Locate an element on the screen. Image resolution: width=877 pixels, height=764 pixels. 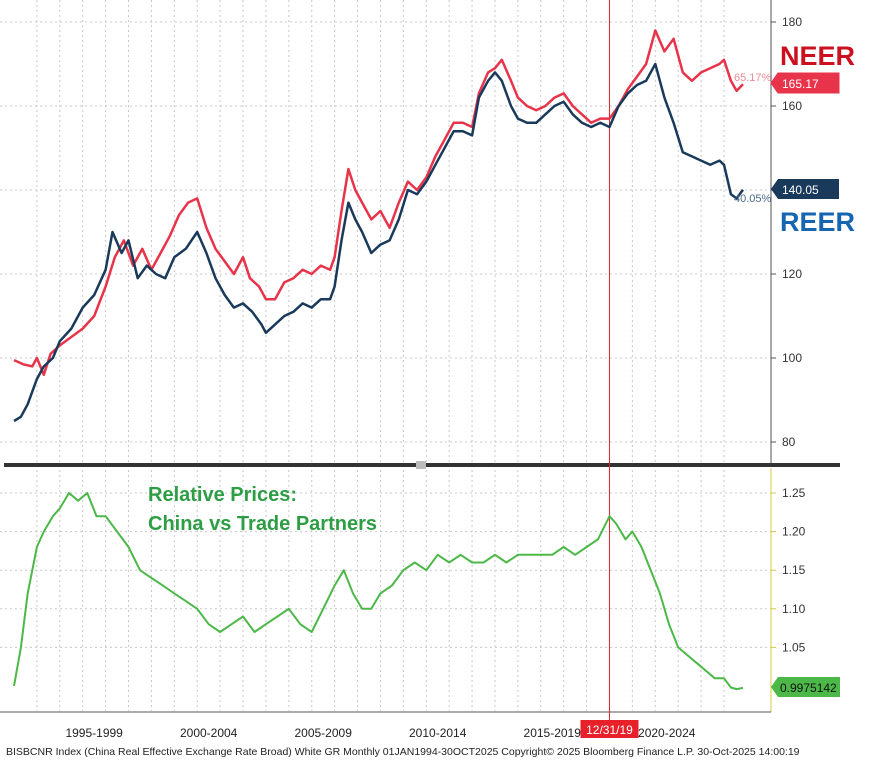
reer-pct-label: 40.05% is located at coordinates (753, 199).